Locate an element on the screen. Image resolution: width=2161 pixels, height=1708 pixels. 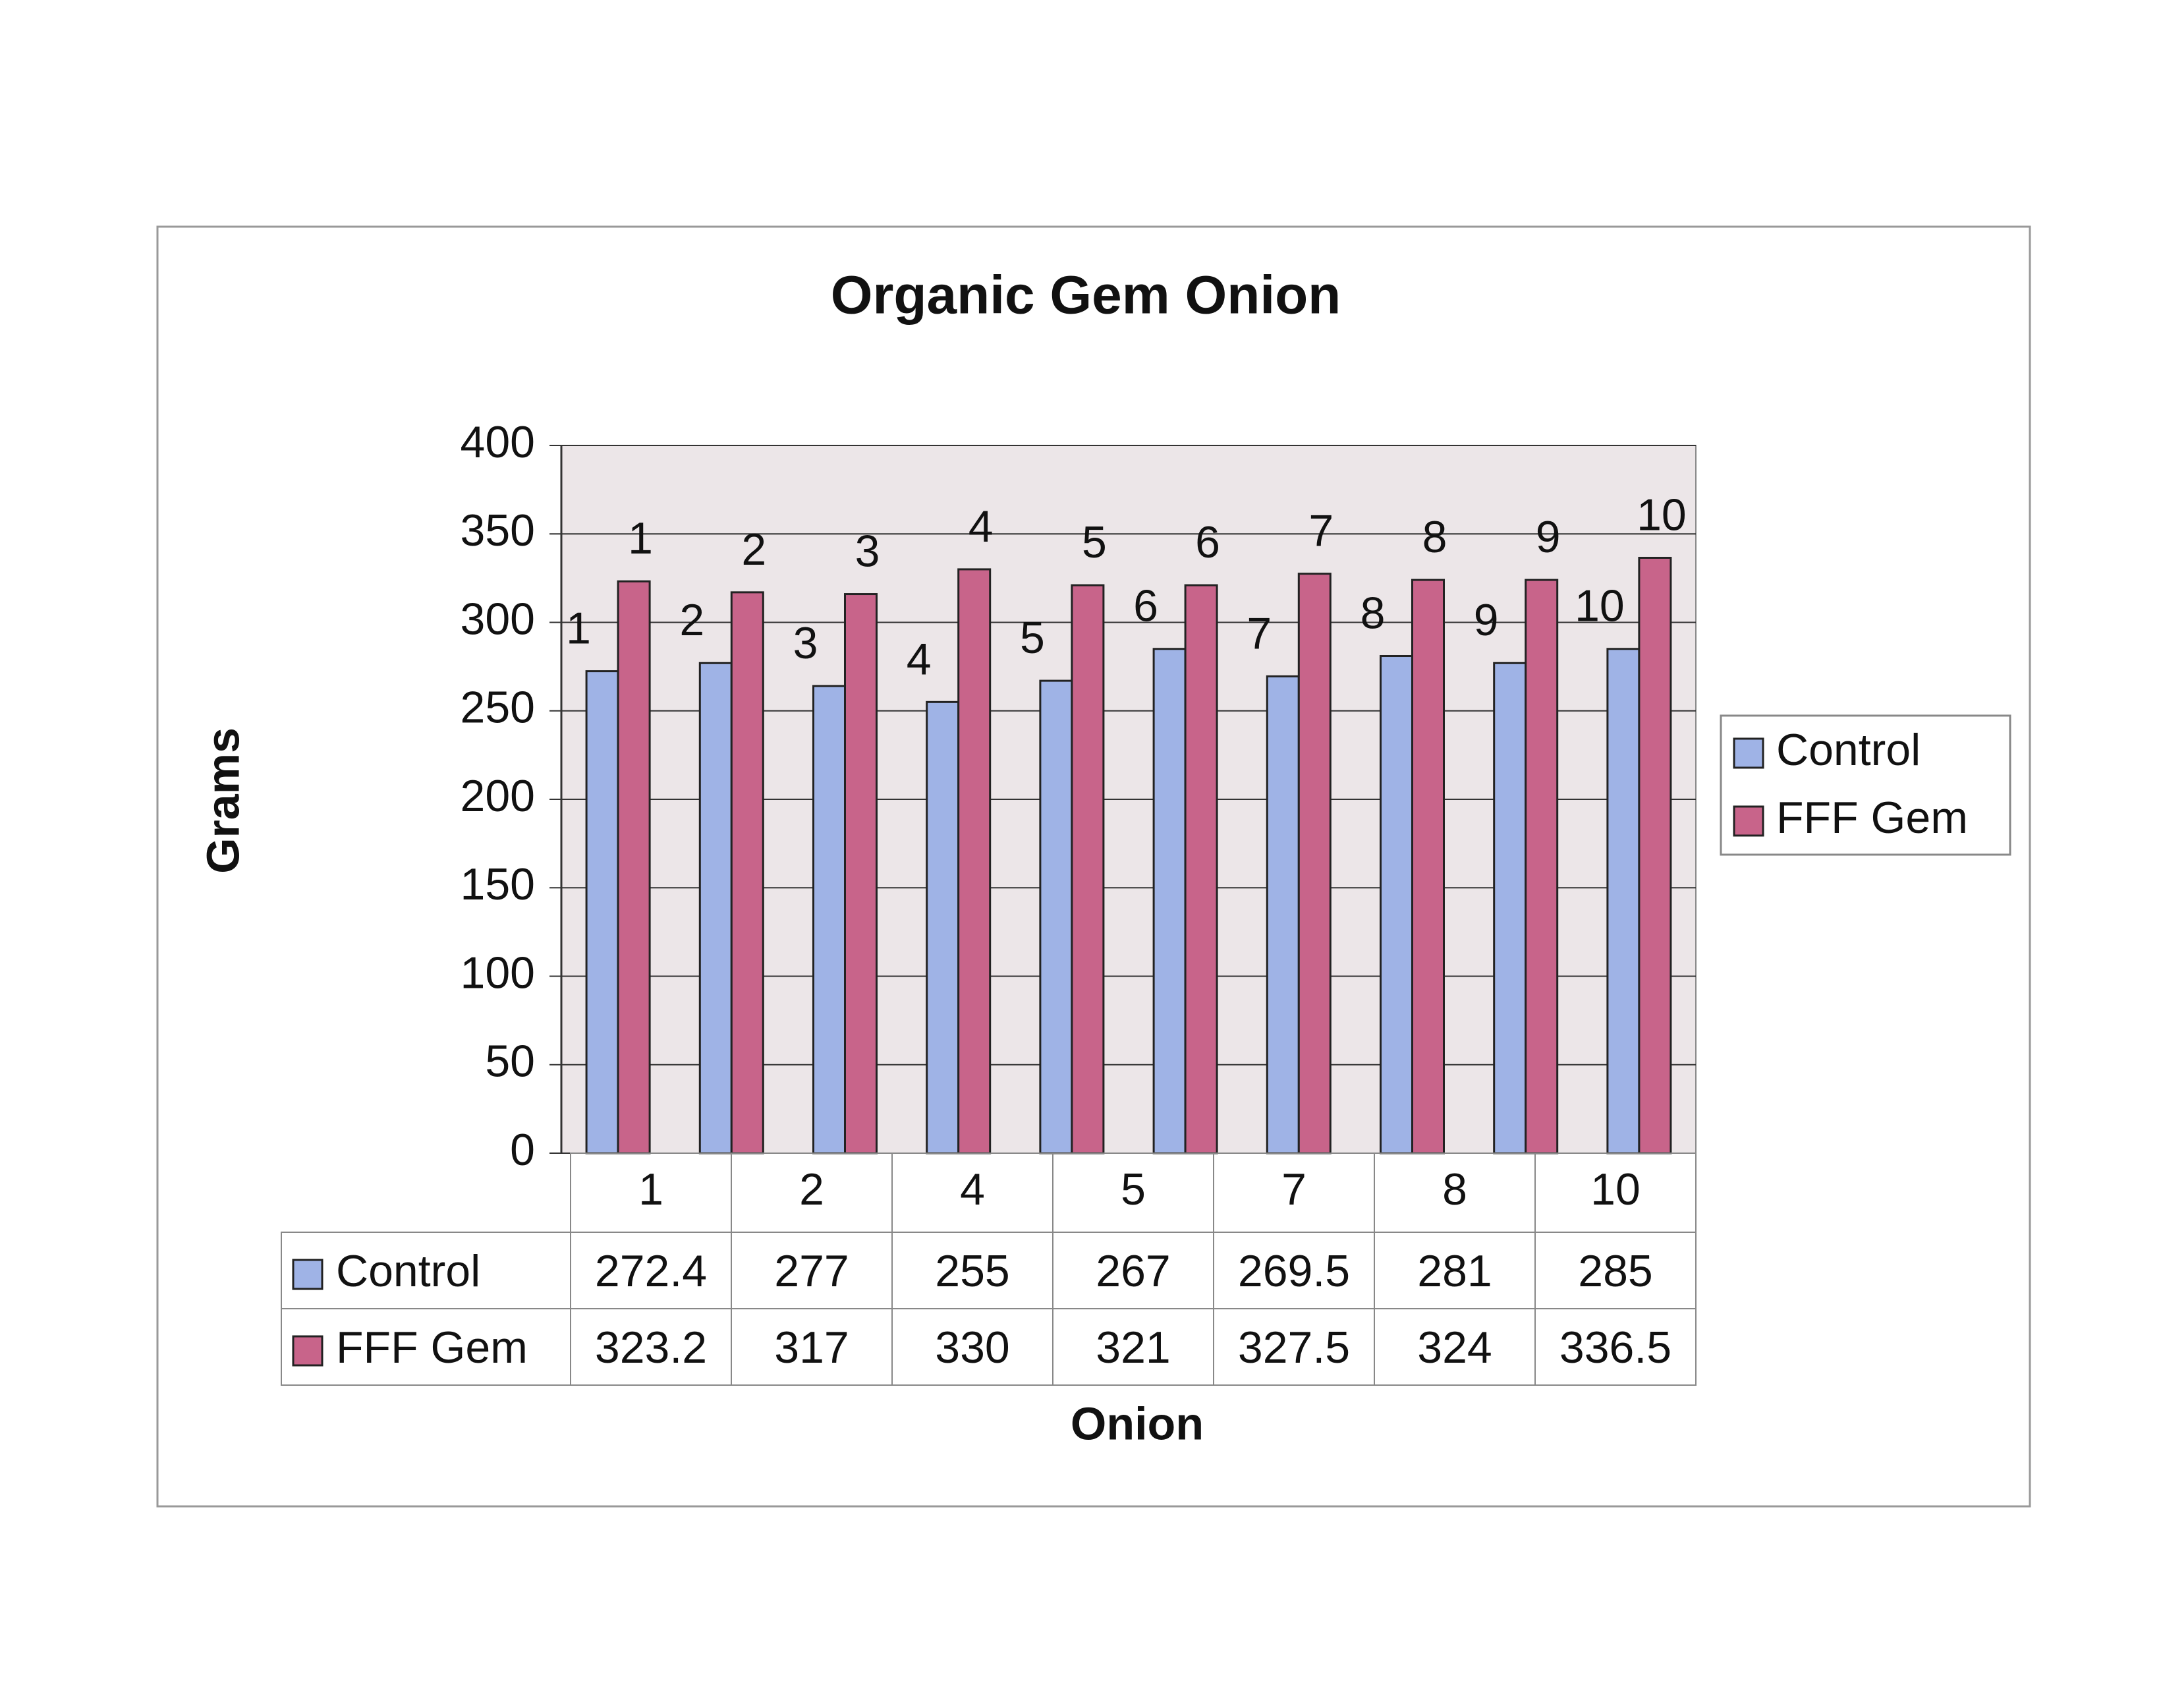
table-cell: 269.5 is located at coordinates (1294, 1271).